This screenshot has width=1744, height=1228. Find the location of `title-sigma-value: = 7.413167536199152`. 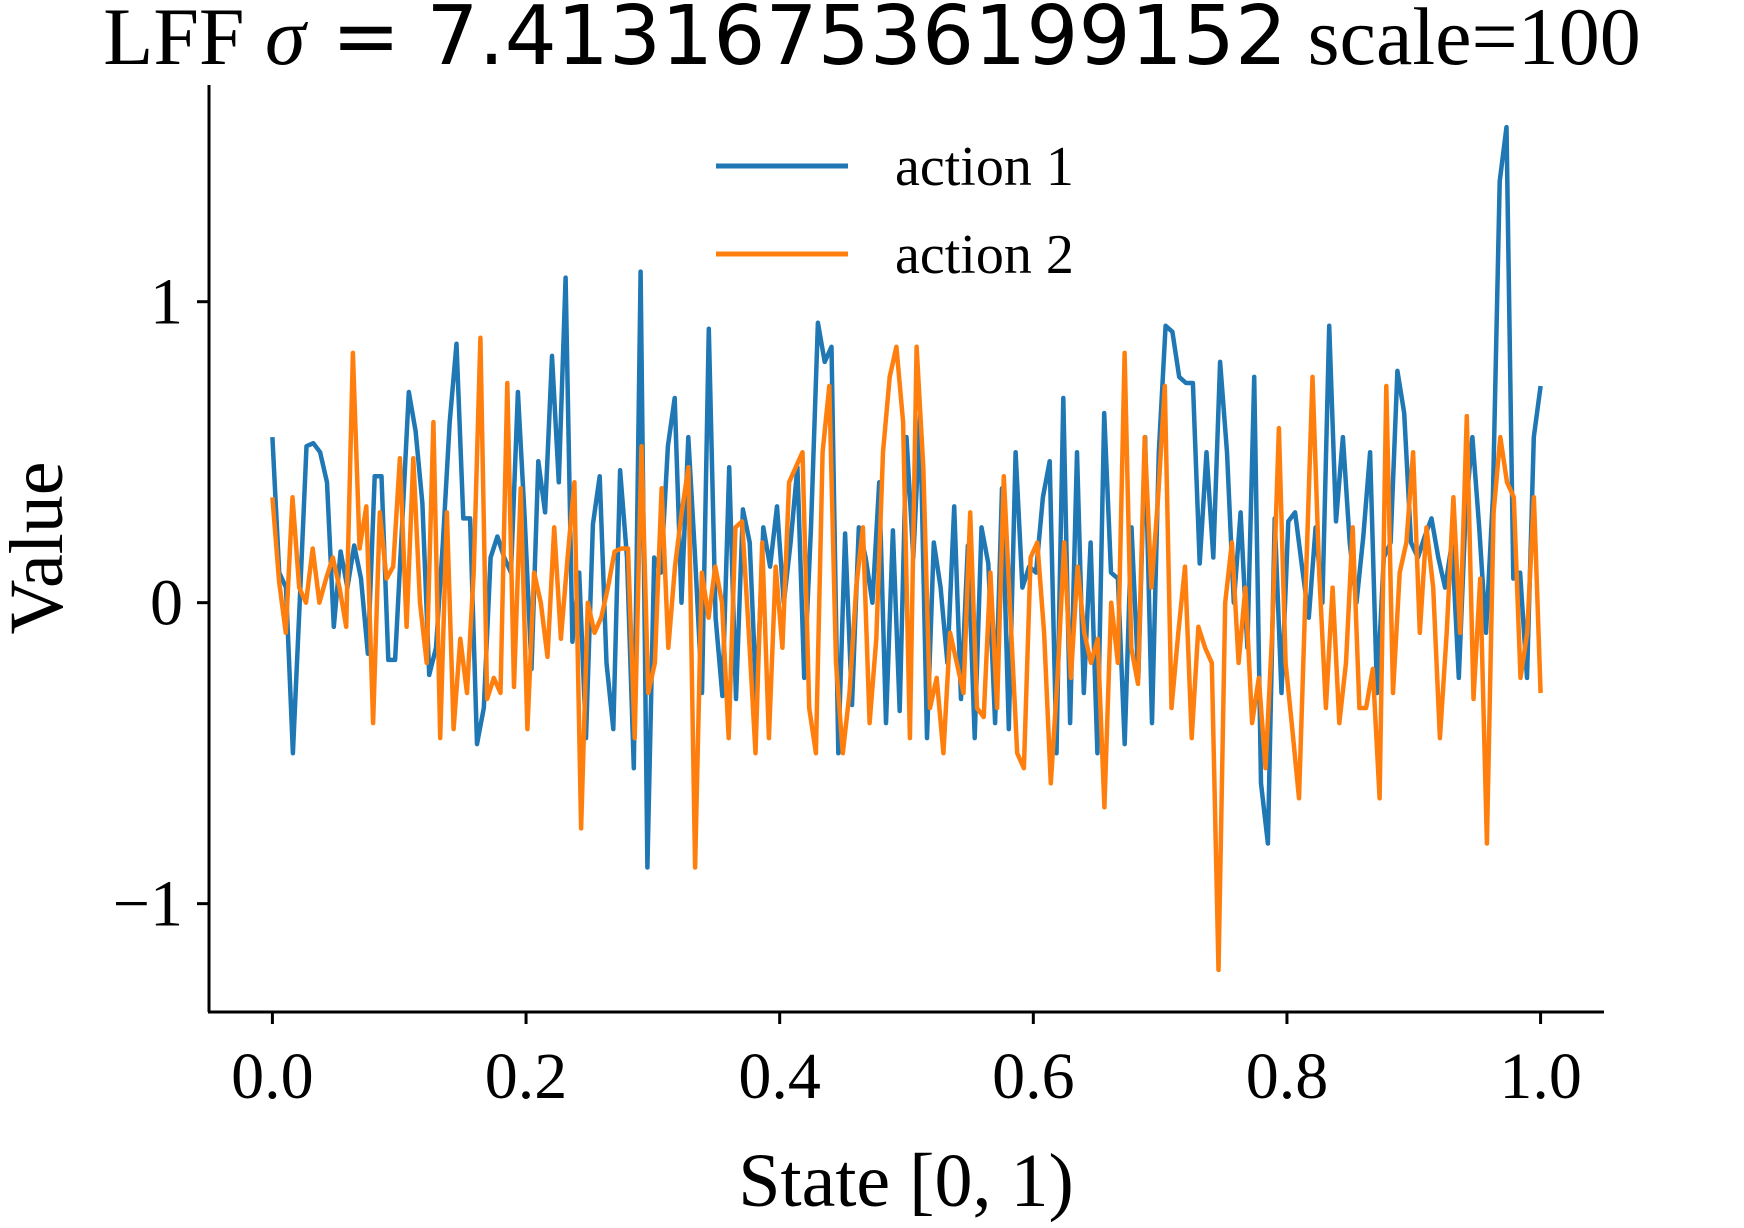

title-sigma-value: = 7.413167536199152 is located at coordinates (797, 42).